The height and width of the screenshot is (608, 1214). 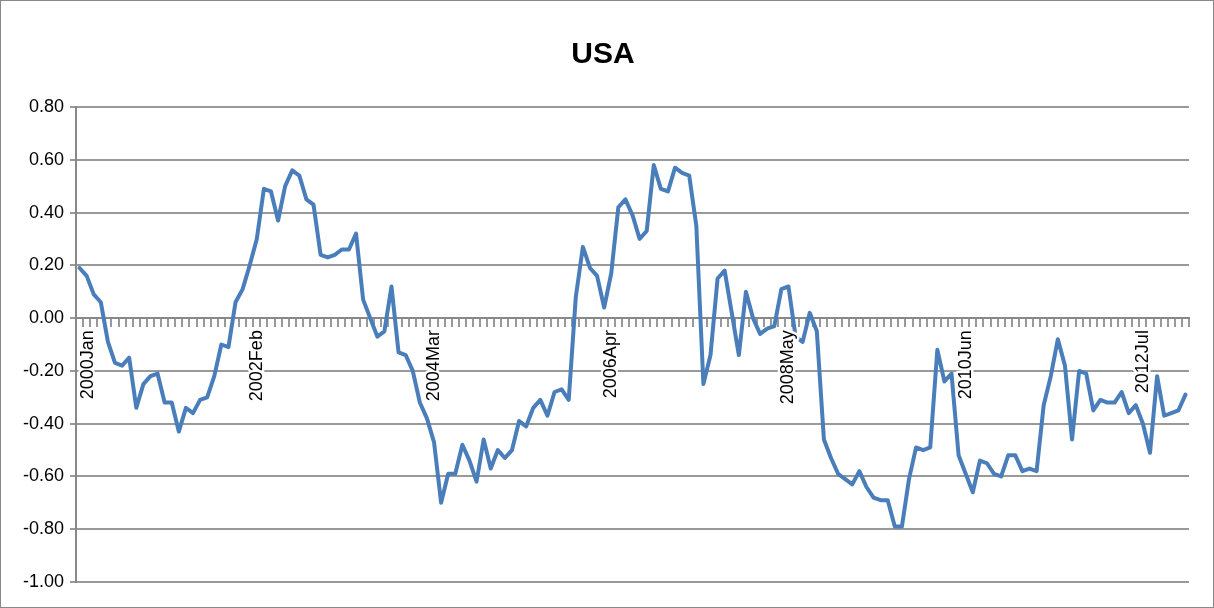 What do you see at coordinates (44, 369) in the screenshot?
I see `y-tick-label: -0.20` at bounding box center [44, 369].